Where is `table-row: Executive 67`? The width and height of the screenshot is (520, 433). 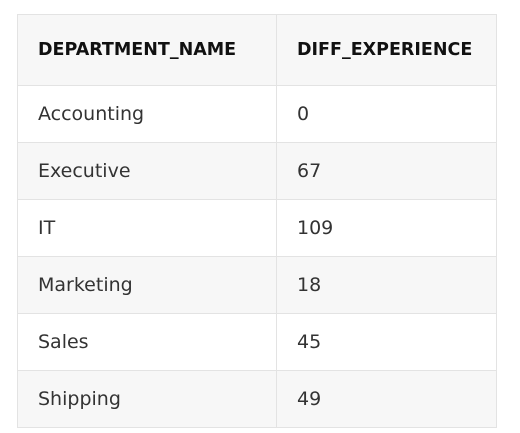 table-row: Executive 67 is located at coordinates (257, 171).